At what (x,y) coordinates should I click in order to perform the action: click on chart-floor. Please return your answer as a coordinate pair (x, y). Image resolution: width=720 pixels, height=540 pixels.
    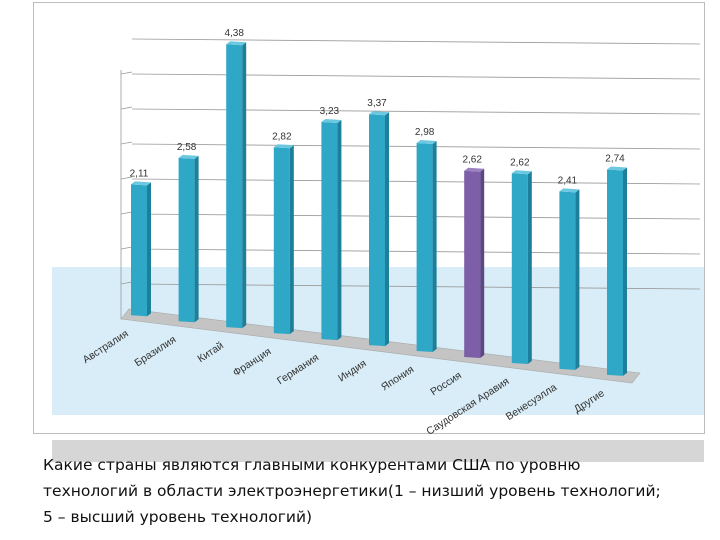
    Looking at the image, I should click on (380, 346).